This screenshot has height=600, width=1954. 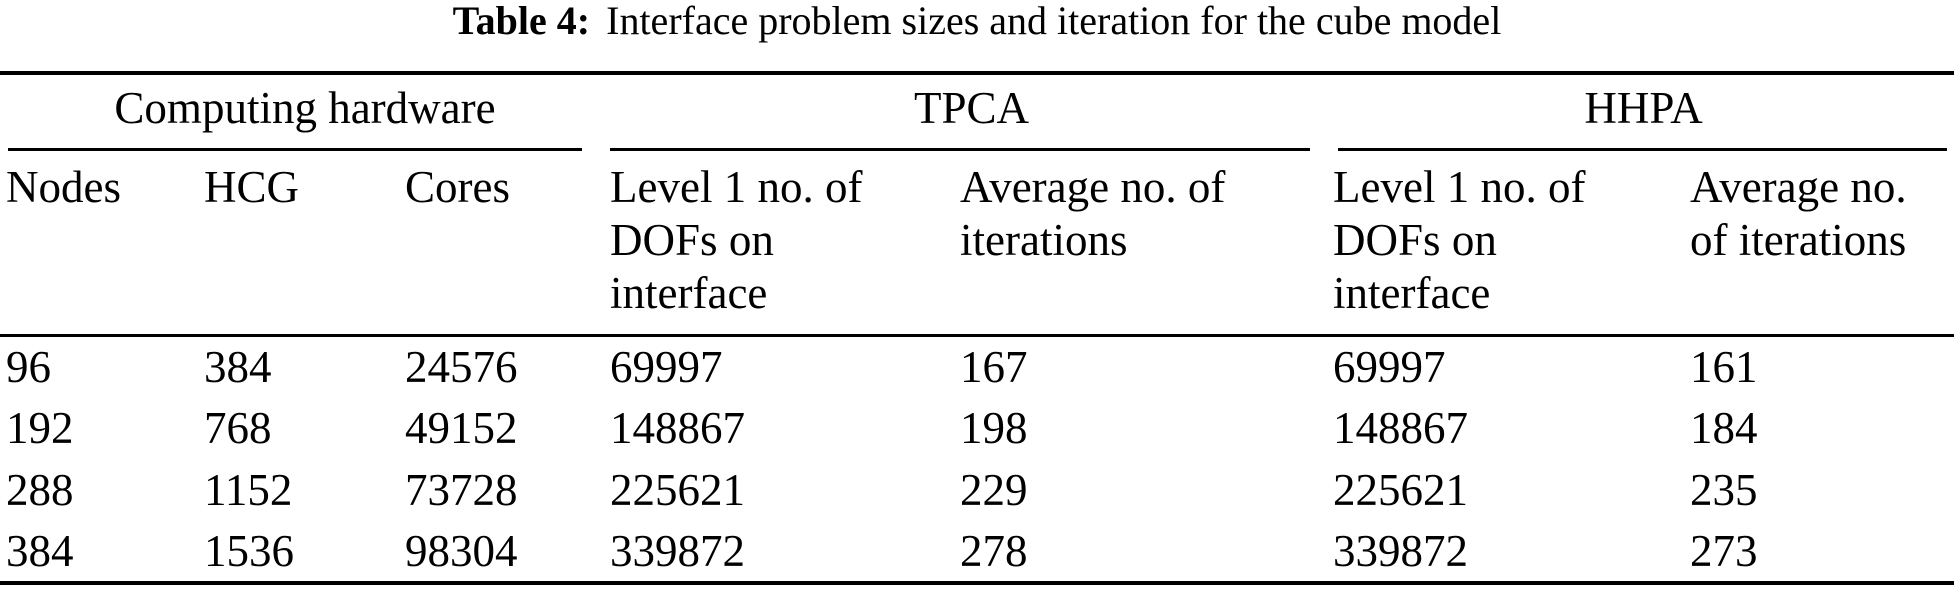 What do you see at coordinates (1512, 244) in the screenshot?
I see `column-header-hhpa-dofs: Level 1 no. of DOFs on interface` at bounding box center [1512, 244].